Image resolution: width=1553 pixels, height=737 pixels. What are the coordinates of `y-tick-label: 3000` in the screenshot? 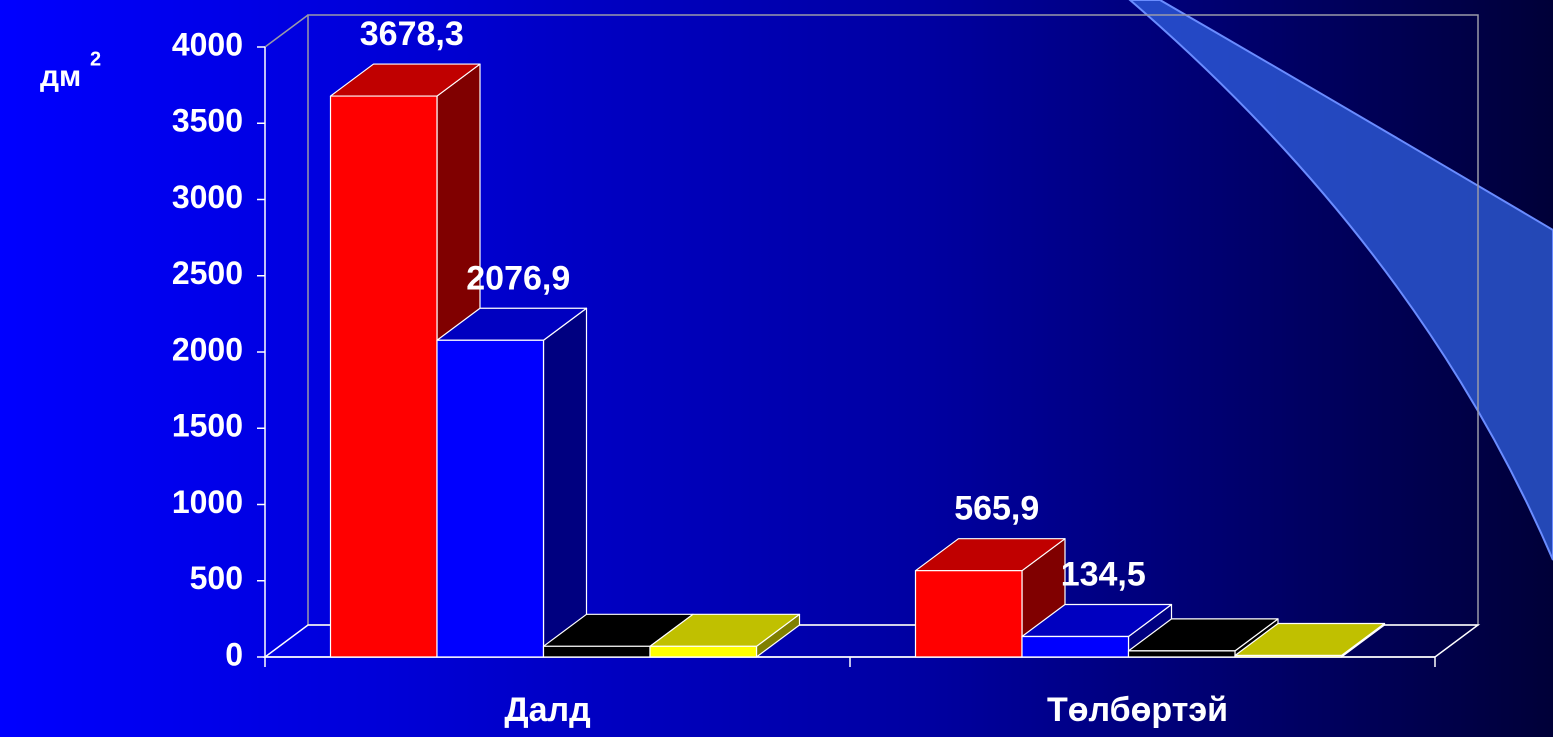 It's located at (207, 197).